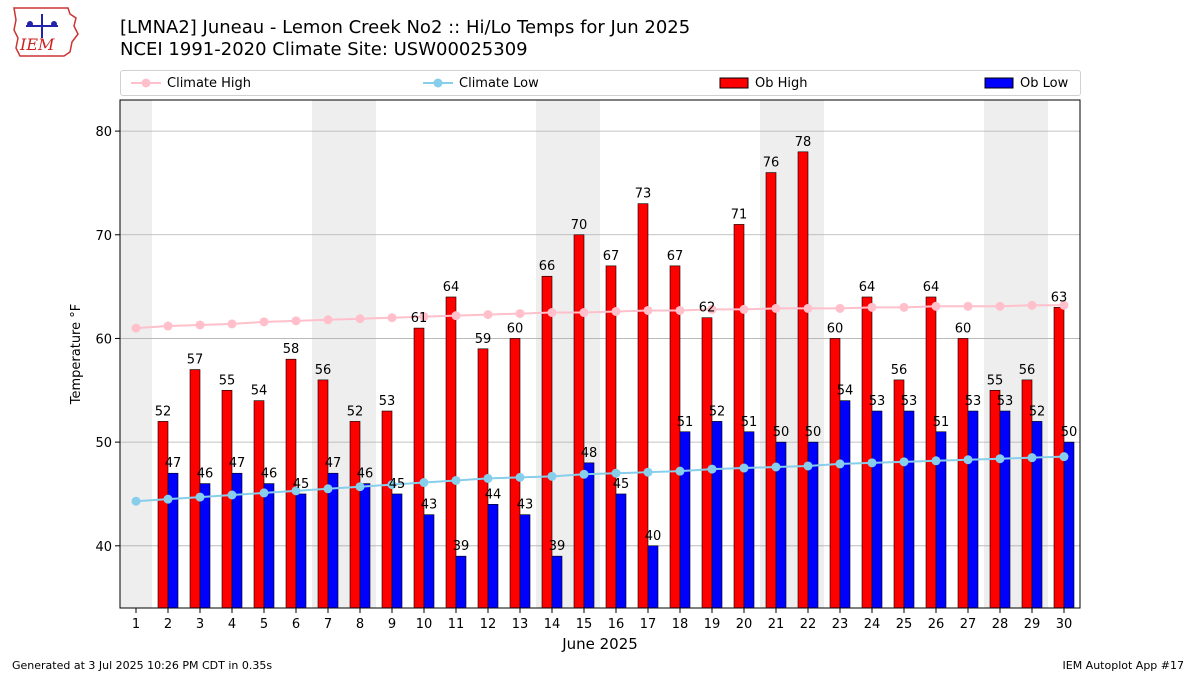  What do you see at coordinates (525, 505) in the screenshot?
I see `ob-low-label: 43` at bounding box center [525, 505].